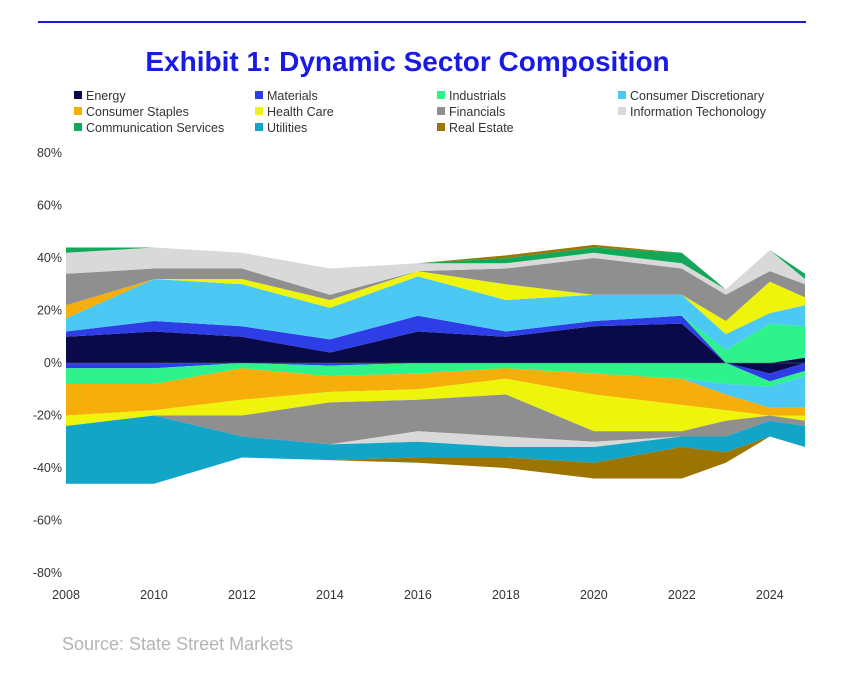 The height and width of the screenshot is (679, 860). Describe the element at coordinates (698, 112) in the screenshot. I see `legend-label: Information Techonology` at that location.